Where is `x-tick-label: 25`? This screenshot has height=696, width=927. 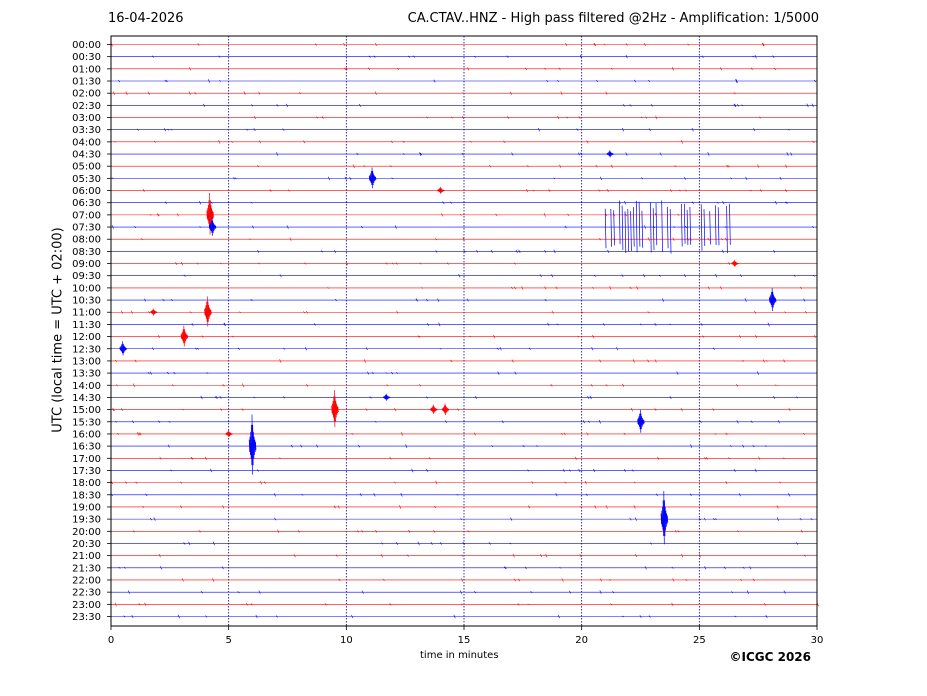 x-tick-label: 25 is located at coordinates (699, 640).